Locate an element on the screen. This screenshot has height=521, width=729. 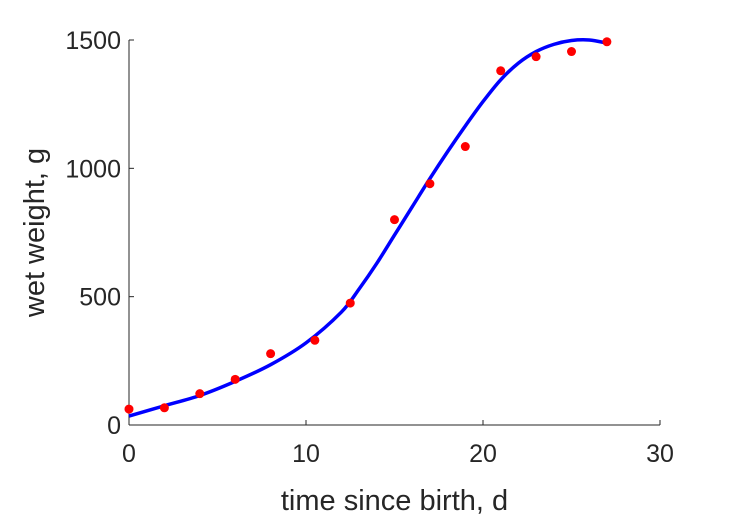
y-tick-label: 1500 is located at coordinates (93, 41).